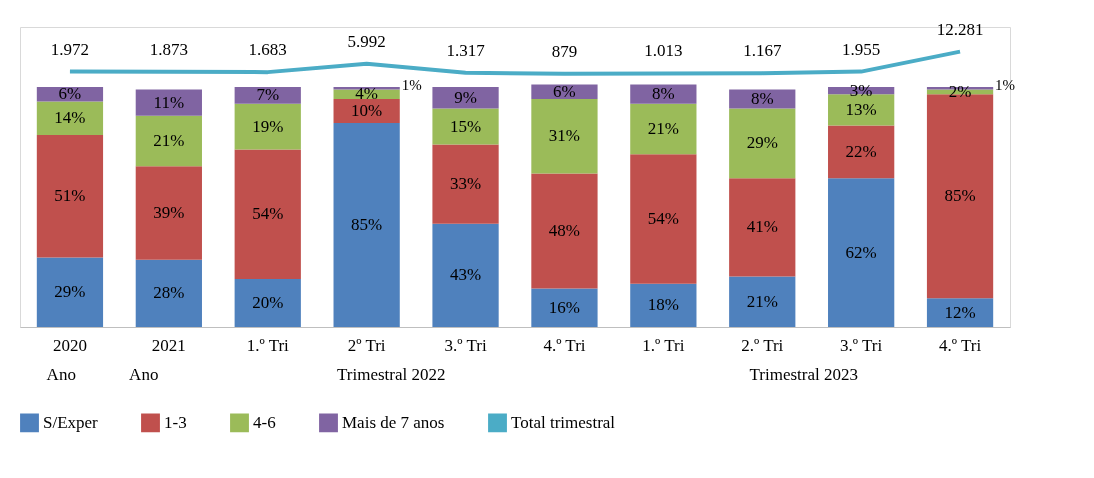 This screenshot has width=1094, height=478. I want to click on data-label: 15%, so click(465, 126).